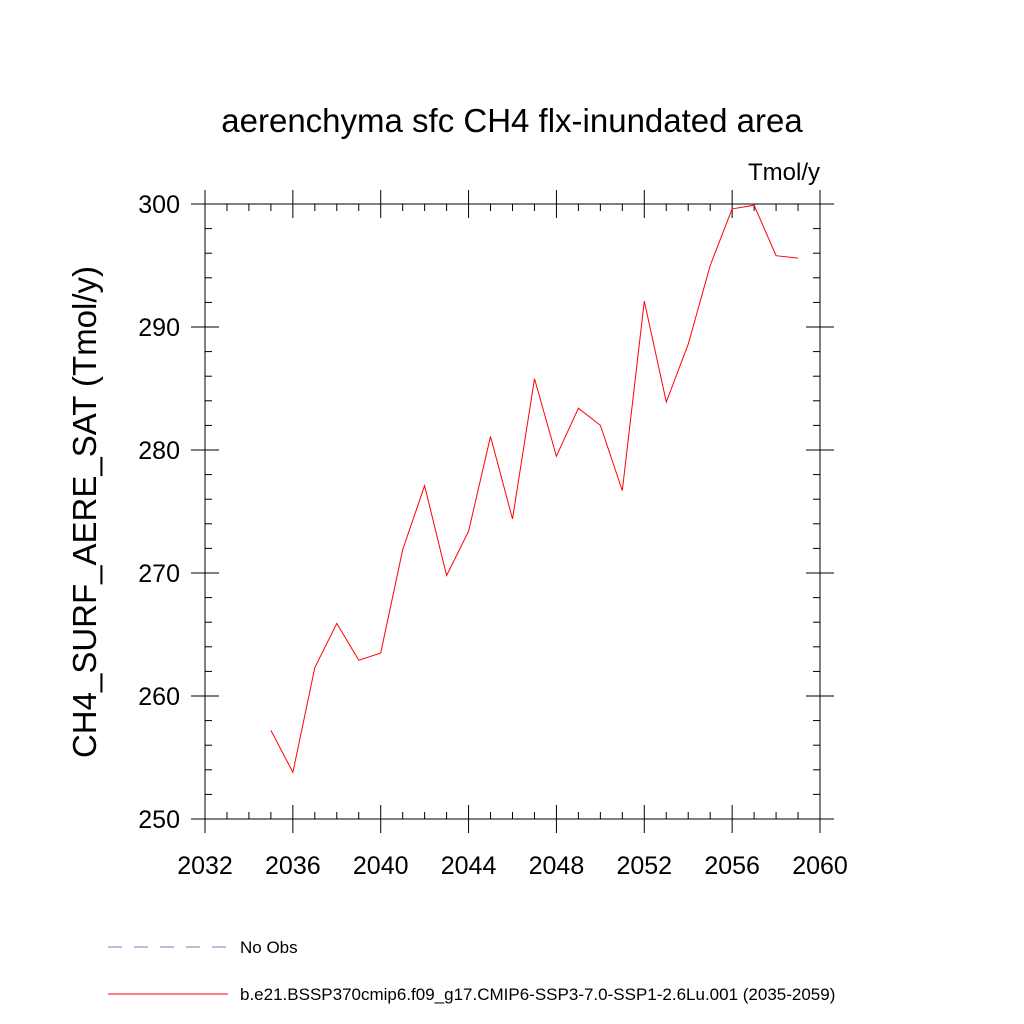 The height and width of the screenshot is (1024, 1024). What do you see at coordinates (159, 451) in the screenshot?
I see `y-tick-label: 280` at bounding box center [159, 451].